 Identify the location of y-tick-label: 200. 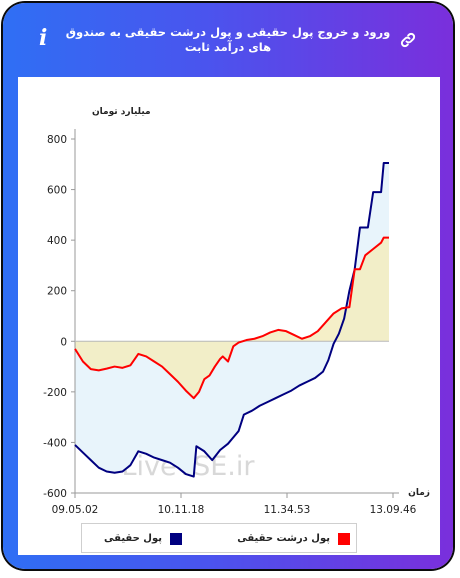
(57, 292).